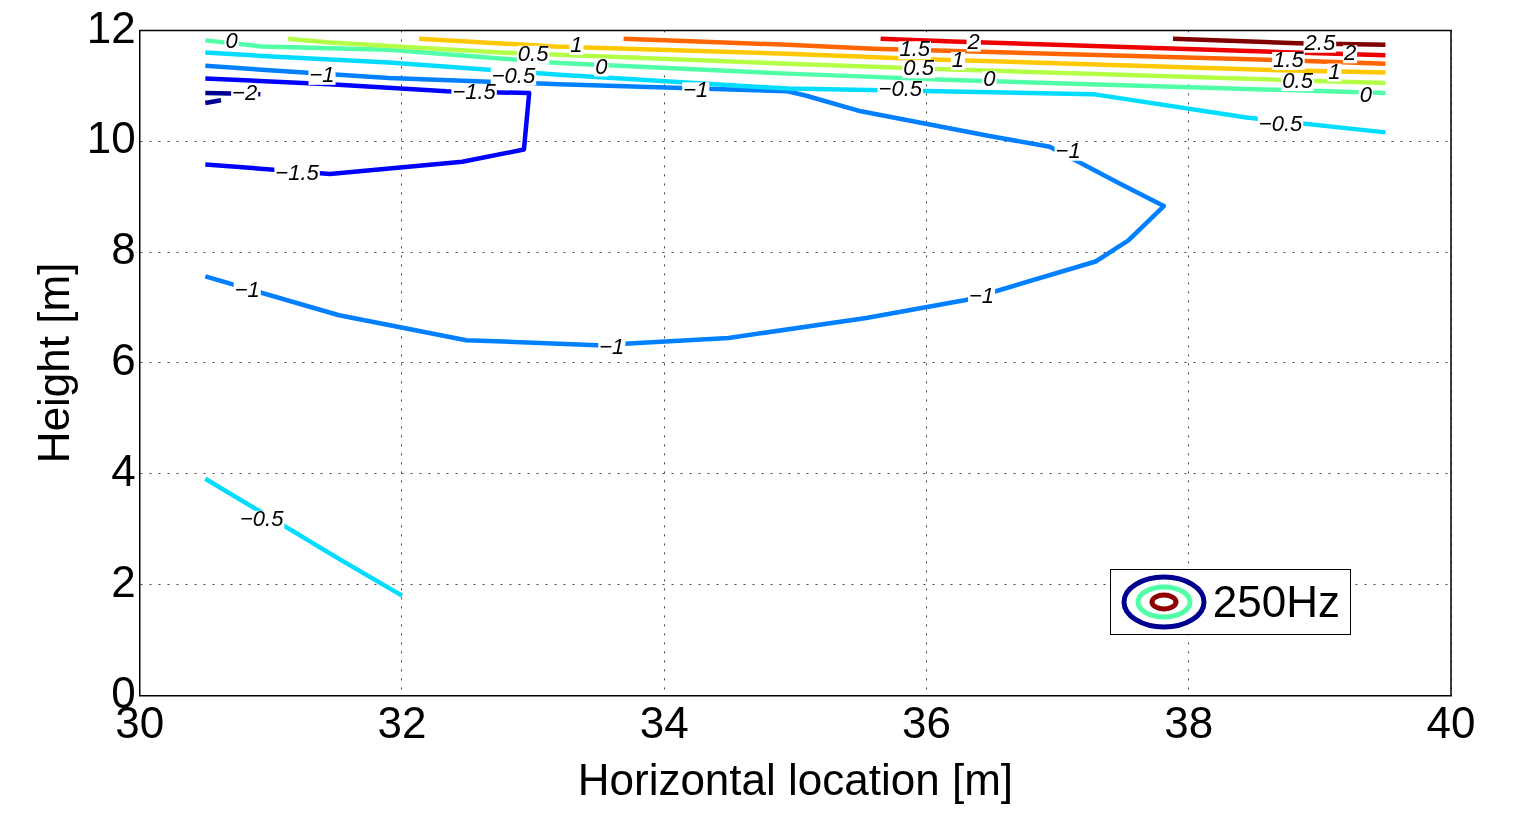 The width and height of the screenshot is (1516, 815). Describe the element at coordinates (926, 722) in the screenshot. I see `x-tick-label: 36` at that location.